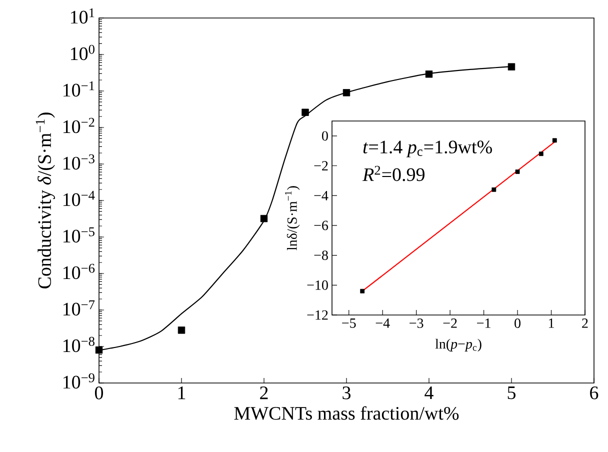  Describe the element at coordinates (458, 345) in the screenshot. I see `x-axis-title: ln(p−p$_{c}$)` at that location.